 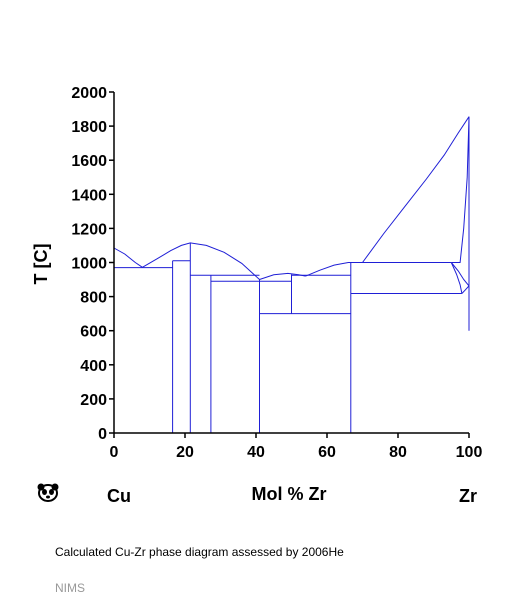 What do you see at coordinates (289, 494) in the screenshot?
I see `x-axis-title: Mol % Zr` at bounding box center [289, 494].